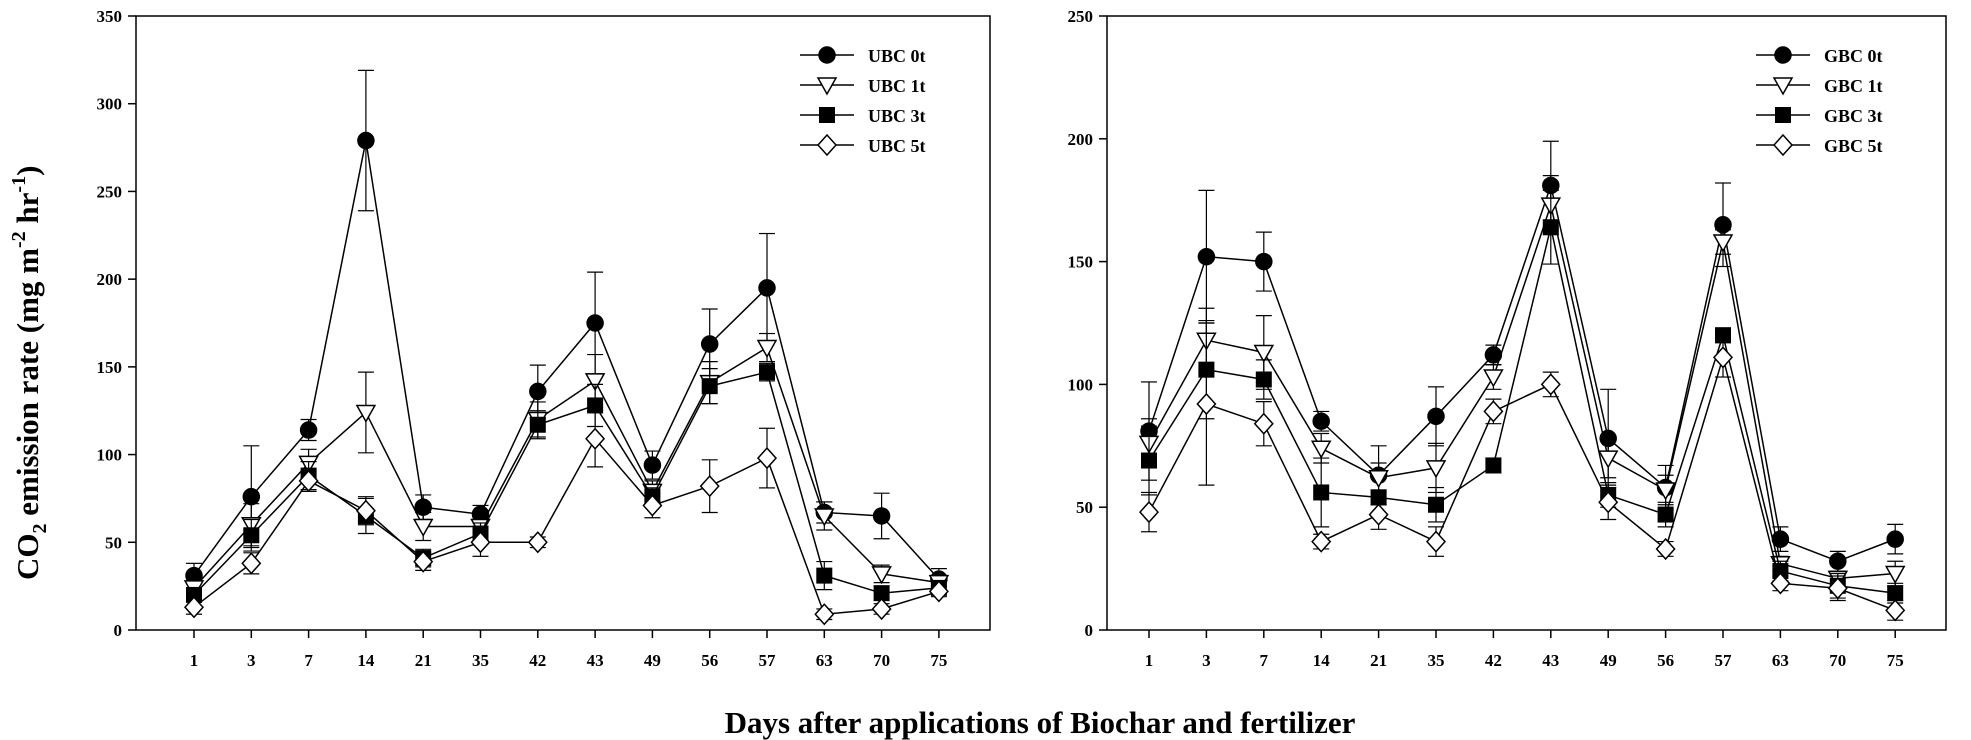 This screenshot has height=740, width=1971. What do you see at coordinates (110, 104) in the screenshot?
I see `y-tick-label: 300` at bounding box center [110, 104].